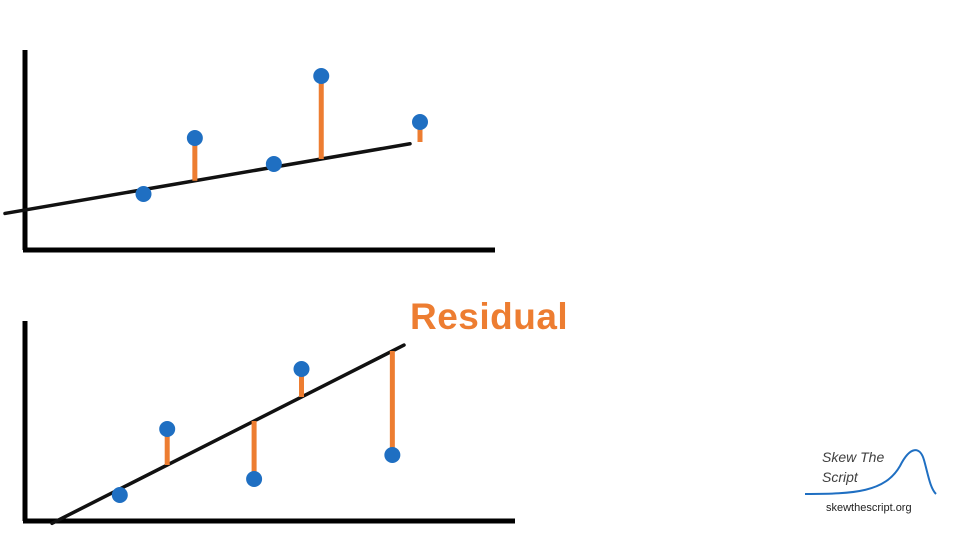 The width and height of the screenshot is (960, 540). I want to click on skew-the-script-logo: Skew The Script skewthescript.org, so click(870, 485).